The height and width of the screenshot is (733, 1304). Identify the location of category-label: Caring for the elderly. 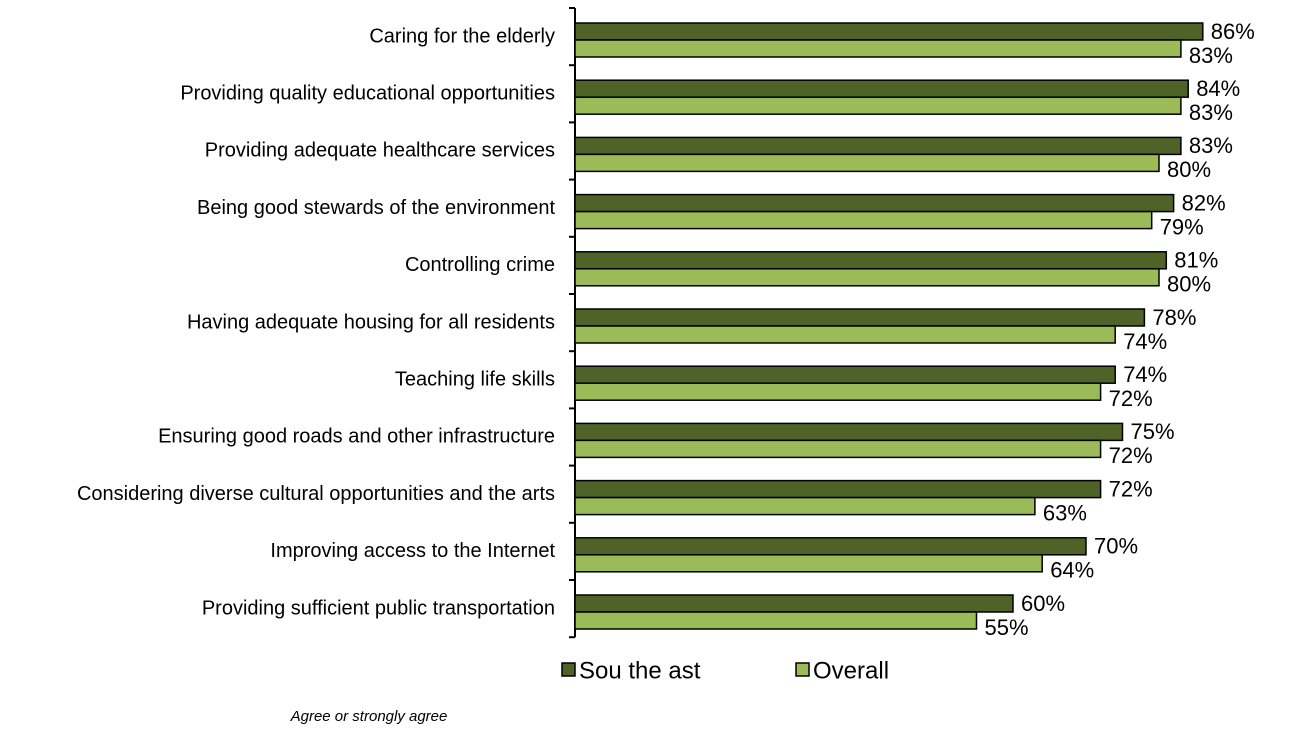
(462, 36).